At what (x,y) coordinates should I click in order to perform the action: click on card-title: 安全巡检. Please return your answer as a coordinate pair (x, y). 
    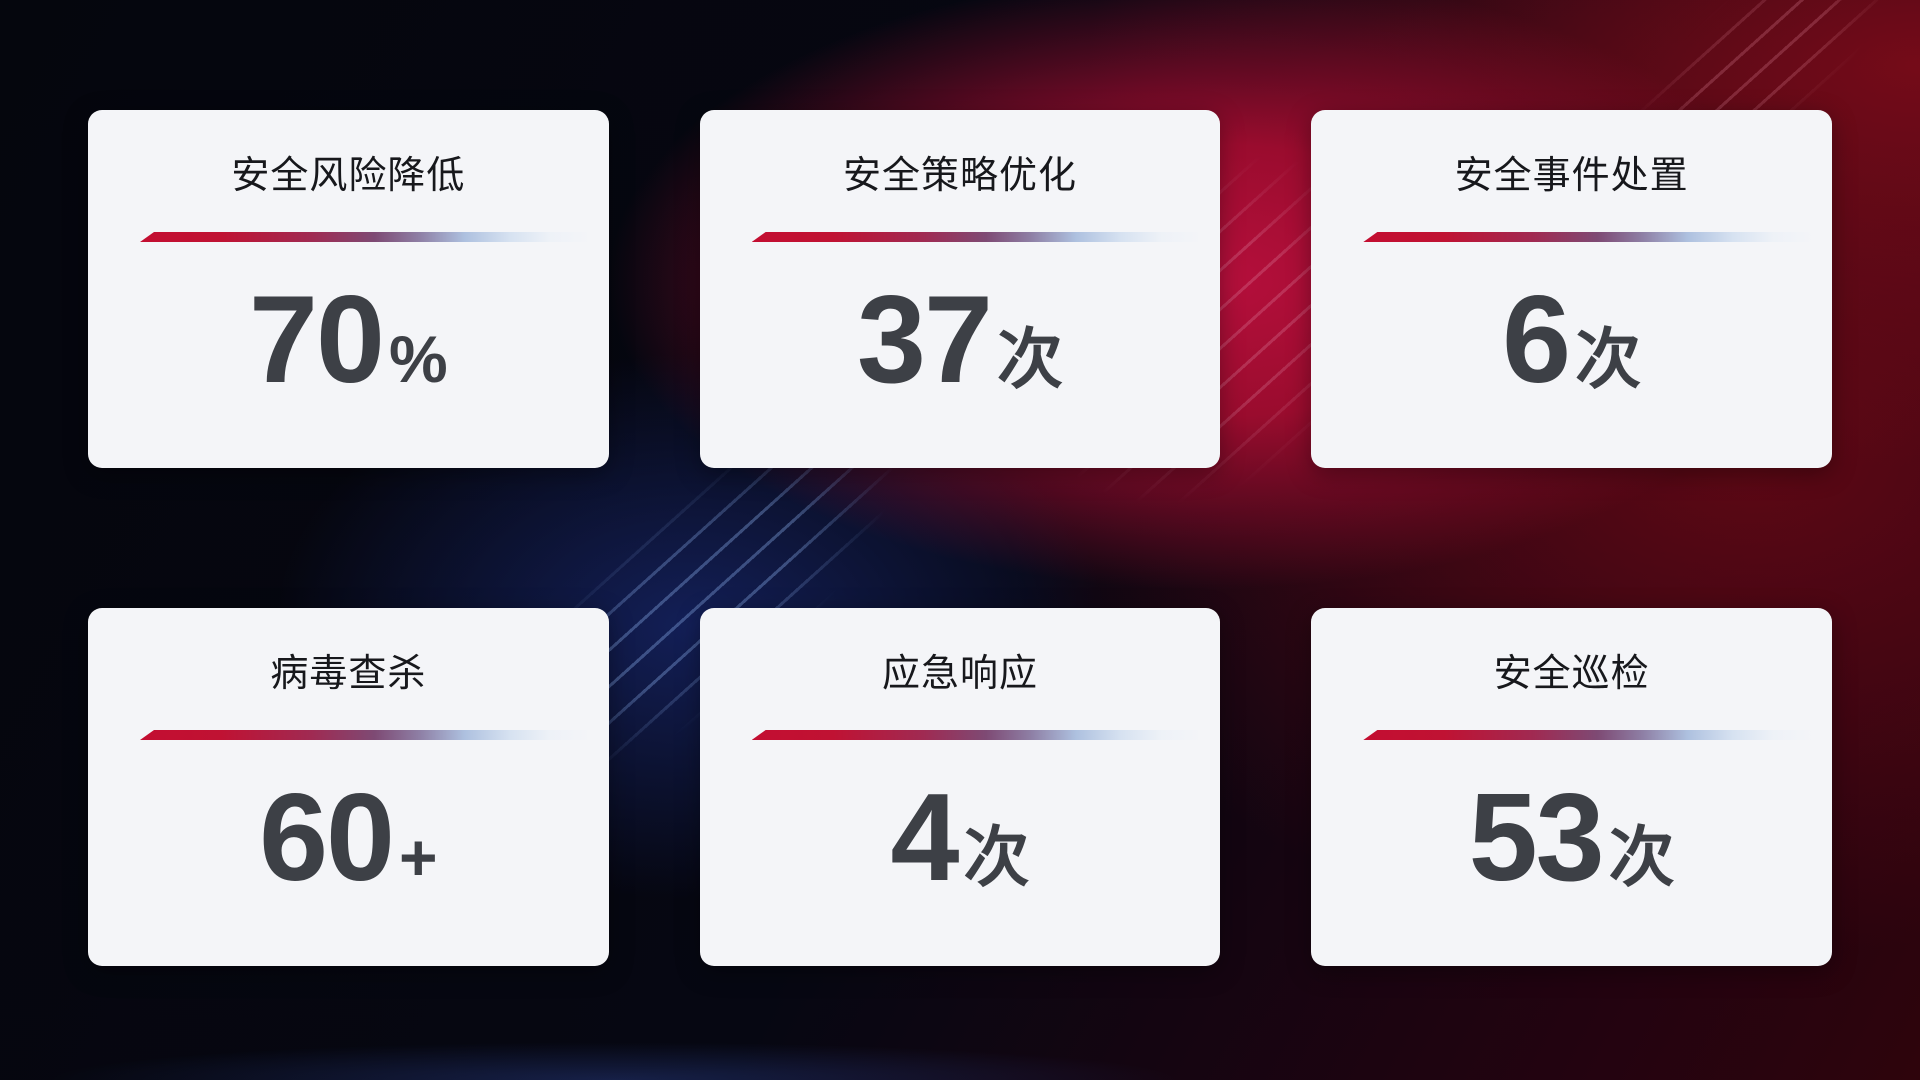
    Looking at the image, I should click on (1571, 674).